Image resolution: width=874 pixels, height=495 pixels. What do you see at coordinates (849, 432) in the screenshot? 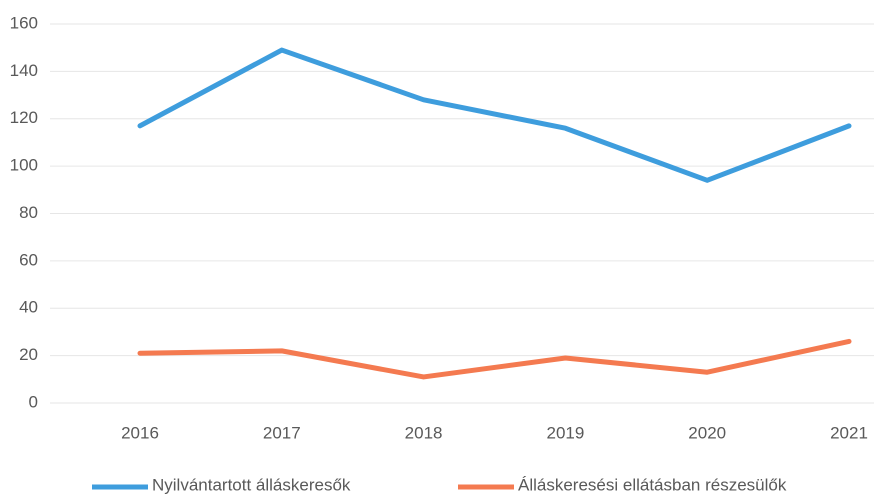
I see `x-tick-label: 2021` at bounding box center [849, 432].